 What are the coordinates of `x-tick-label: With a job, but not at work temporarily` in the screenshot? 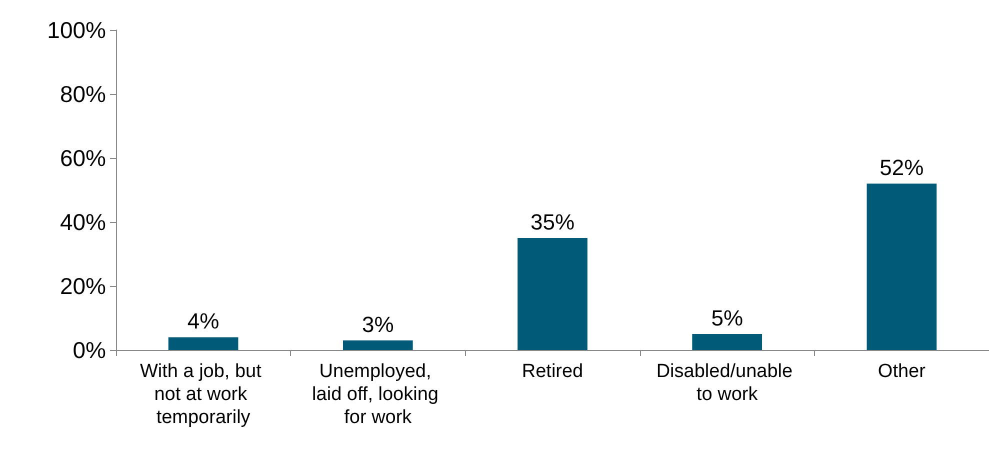 It's located at (203, 394).